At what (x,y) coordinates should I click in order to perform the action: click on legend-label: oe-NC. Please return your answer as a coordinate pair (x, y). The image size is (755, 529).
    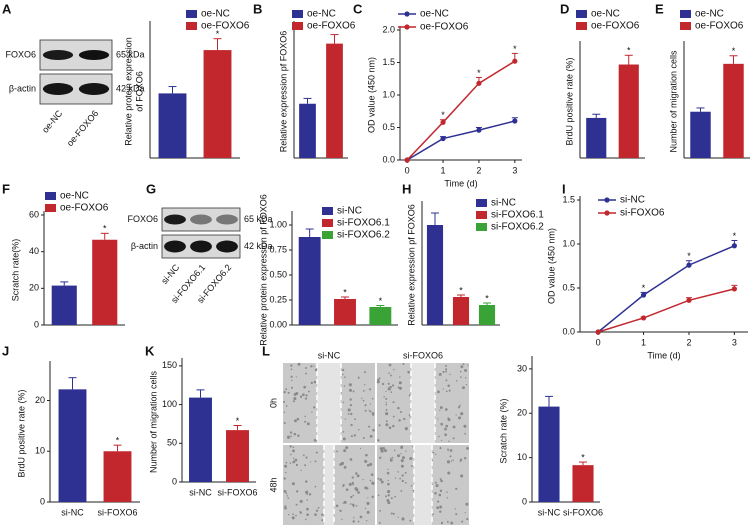
    Looking at the image, I should click on (215, 14).